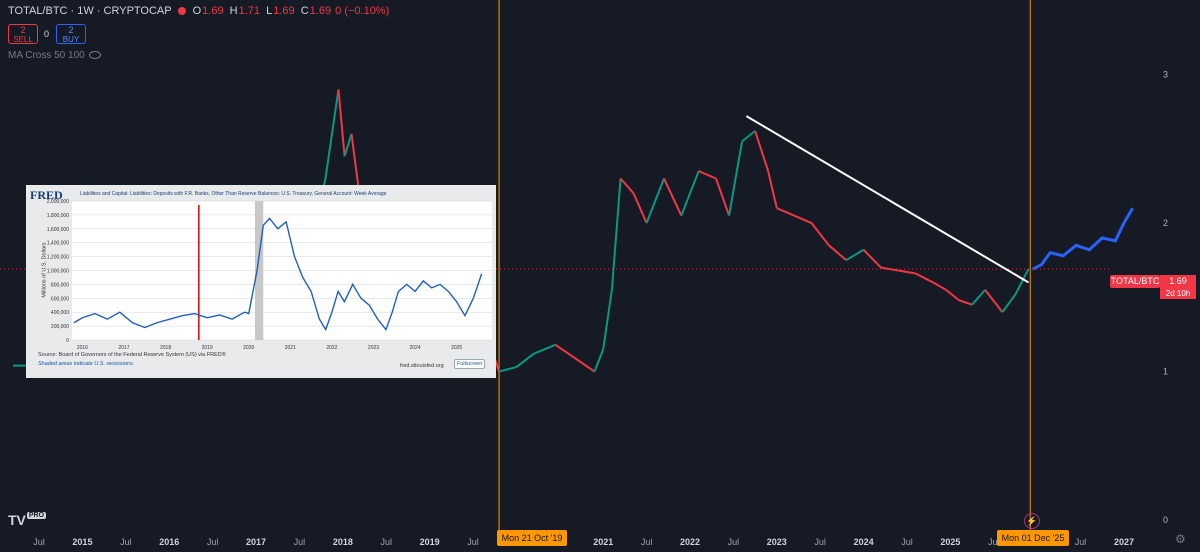  I want to click on fred-logo: FRED, so click(46, 195).